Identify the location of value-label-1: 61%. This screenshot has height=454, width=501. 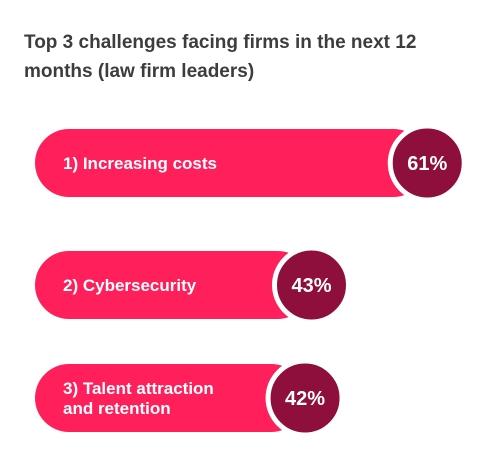
(427, 164).